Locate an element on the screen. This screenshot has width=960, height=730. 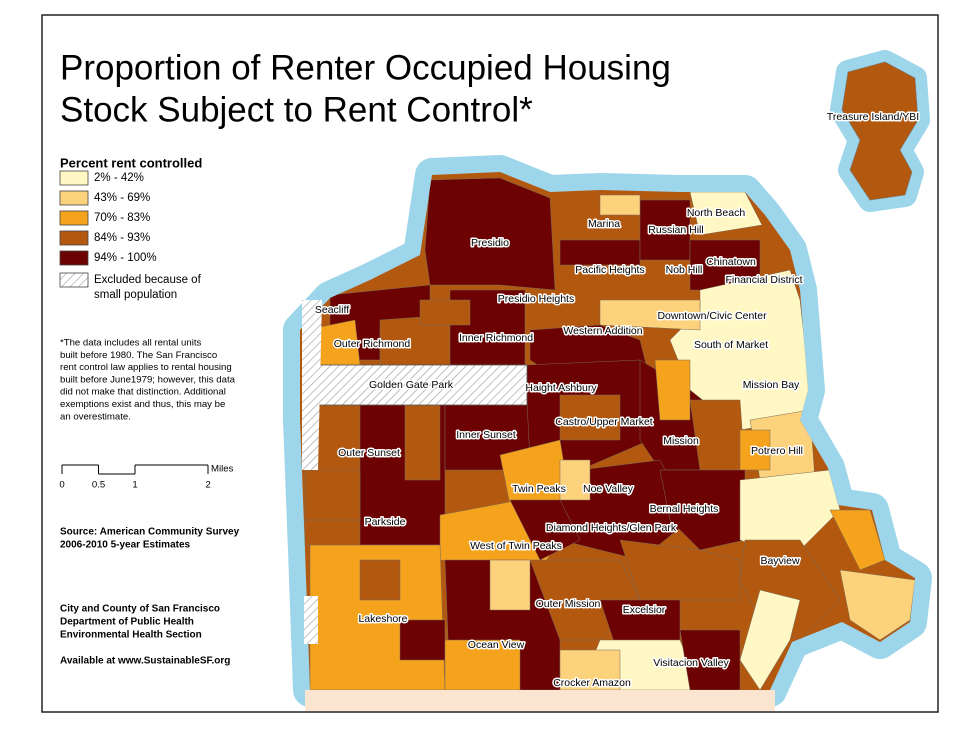
golden-gate-park is located at coordinates (416, 385).